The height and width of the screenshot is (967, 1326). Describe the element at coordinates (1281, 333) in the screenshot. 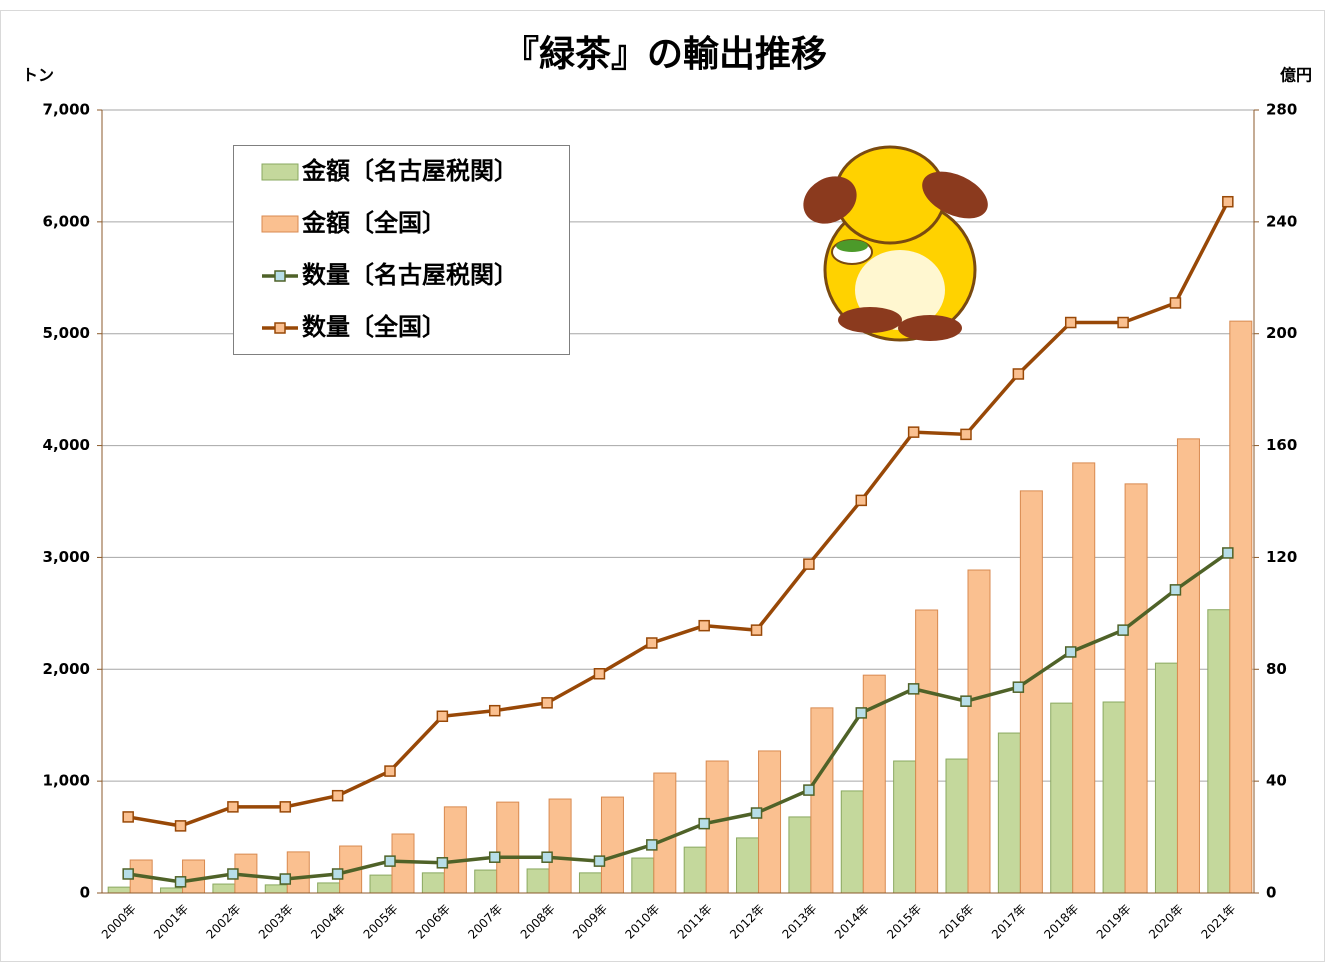

I see `y2-tick-label: 200` at that location.